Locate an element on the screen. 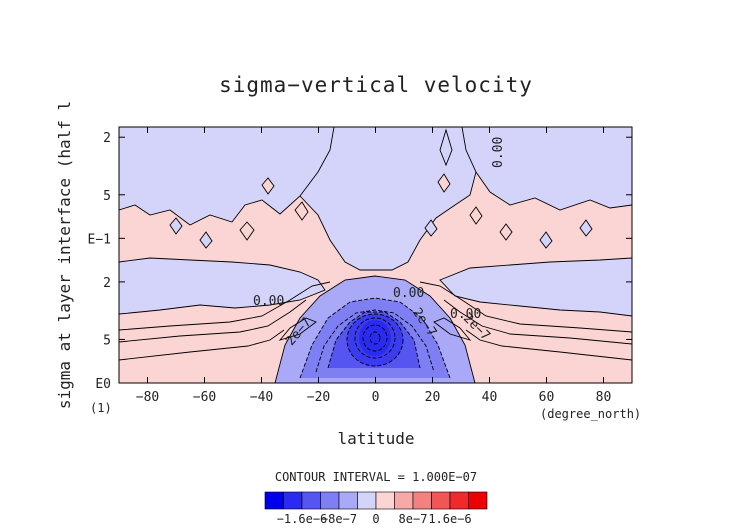  positive-contours is located at coordinates (375, 321).